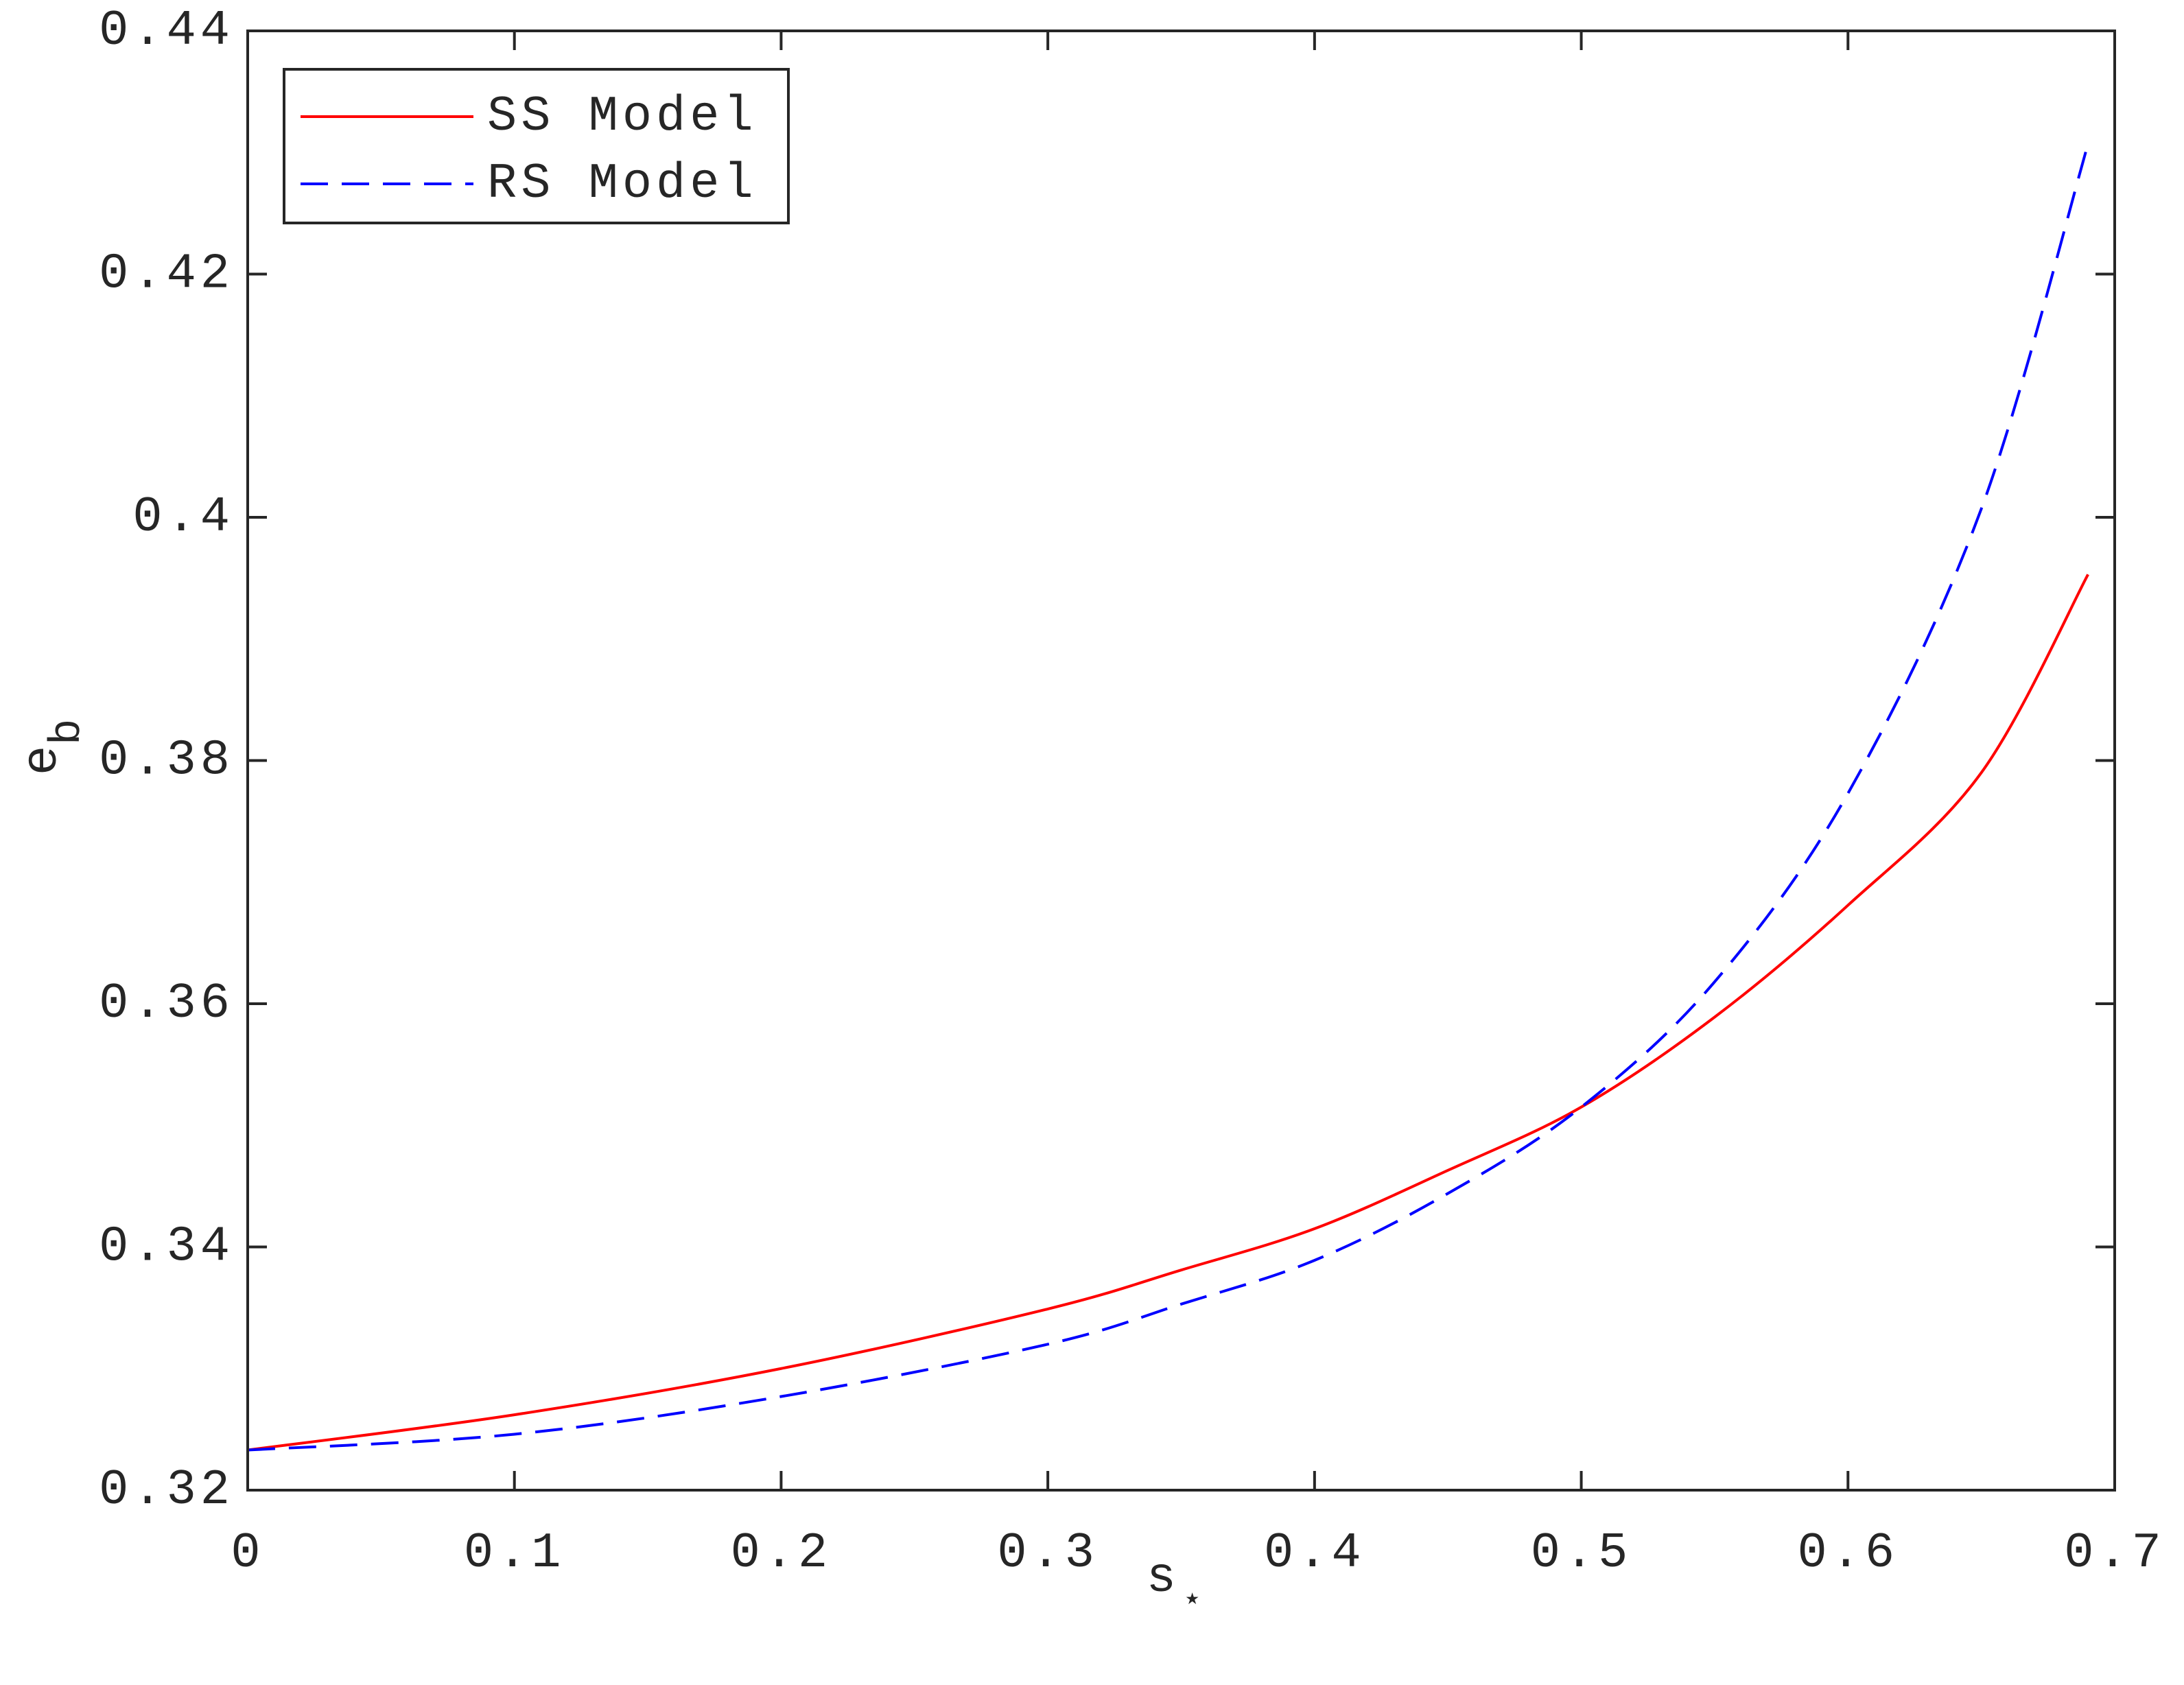 The height and width of the screenshot is (1685, 2184). What do you see at coordinates (42, 759) in the screenshot?
I see `y-axis-label: e` at bounding box center [42, 759].